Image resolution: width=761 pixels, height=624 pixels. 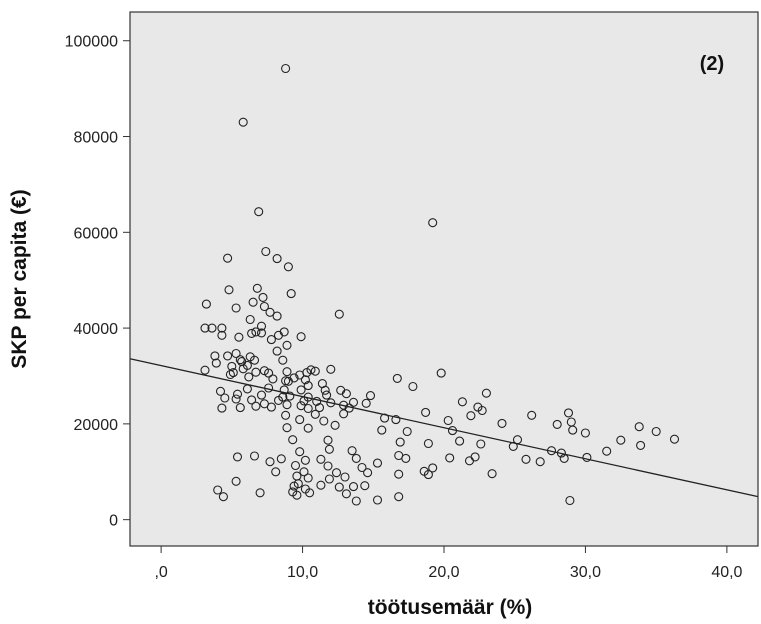 I want to click on y-tick-label: 20000, so click(x=96, y=425).